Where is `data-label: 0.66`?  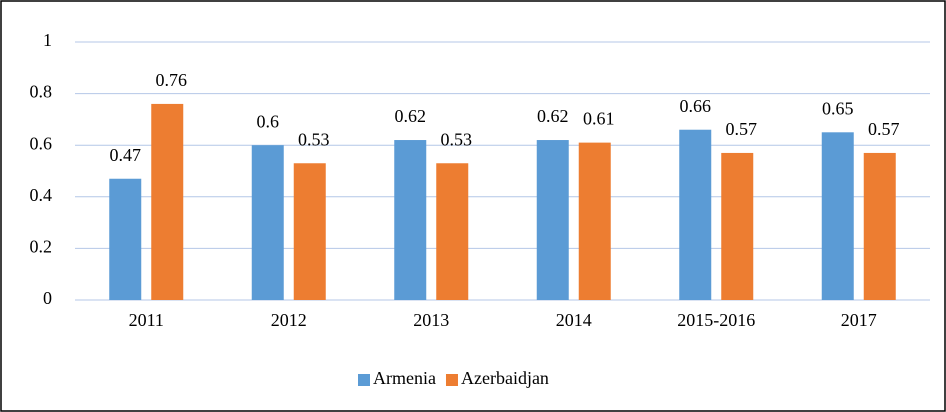 data-label: 0.66 is located at coordinates (696, 106).